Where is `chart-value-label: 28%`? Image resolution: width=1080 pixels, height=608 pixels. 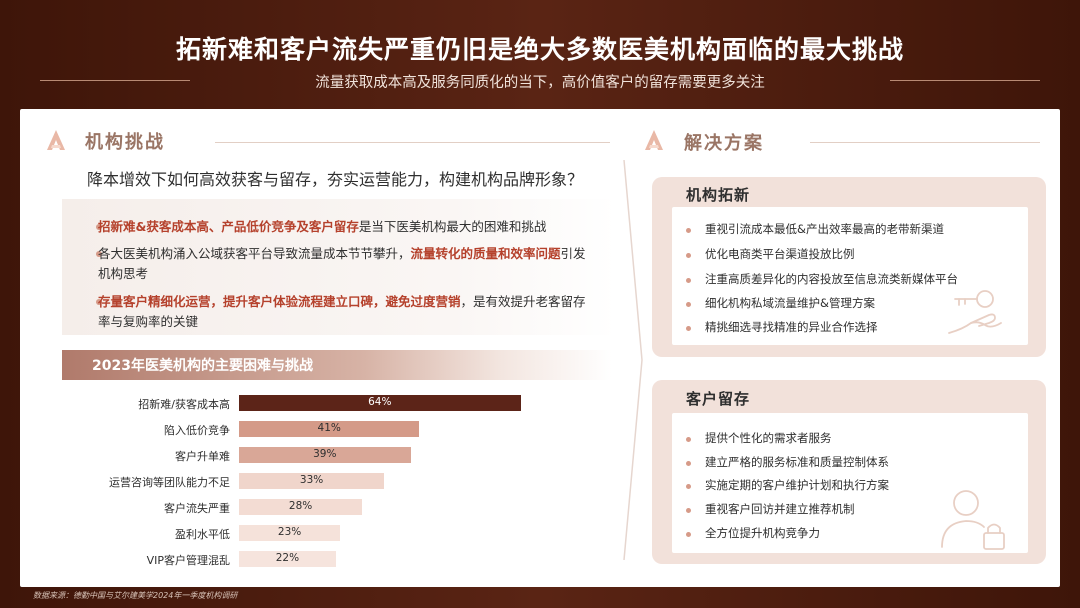 chart-value-label: 28% is located at coordinates (300, 506).